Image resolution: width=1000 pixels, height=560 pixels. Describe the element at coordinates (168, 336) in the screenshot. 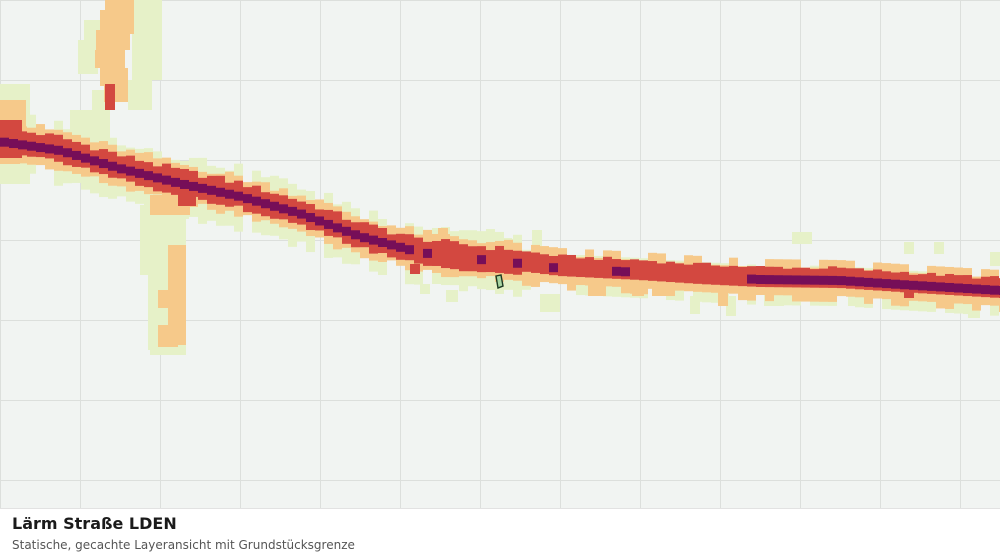

I see `spur-level-2-cell` at that location.